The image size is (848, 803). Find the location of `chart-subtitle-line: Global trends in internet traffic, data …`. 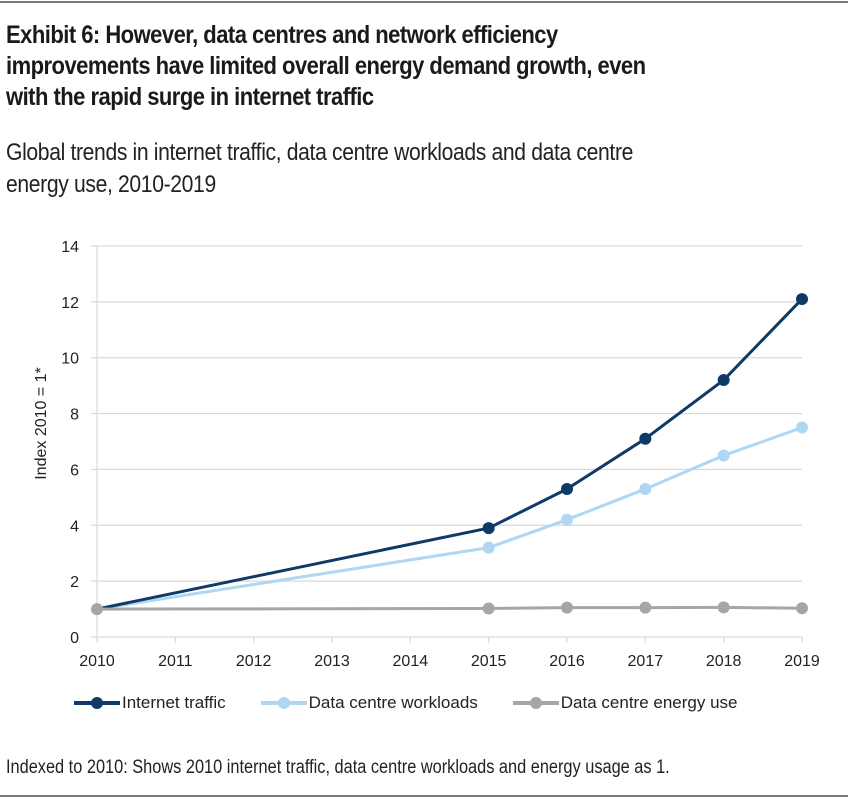

chart-subtitle-line: Global trends in internet traffic, data … is located at coordinates (320, 152).